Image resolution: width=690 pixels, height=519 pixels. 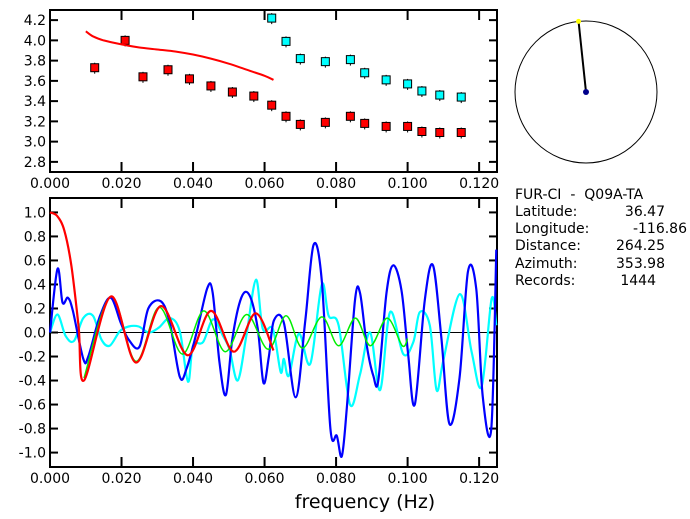 What do you see at coordinates (35, 41) in the screenshot?
I see `y-tick-label: 4.0` at bounding box center [35, 41].